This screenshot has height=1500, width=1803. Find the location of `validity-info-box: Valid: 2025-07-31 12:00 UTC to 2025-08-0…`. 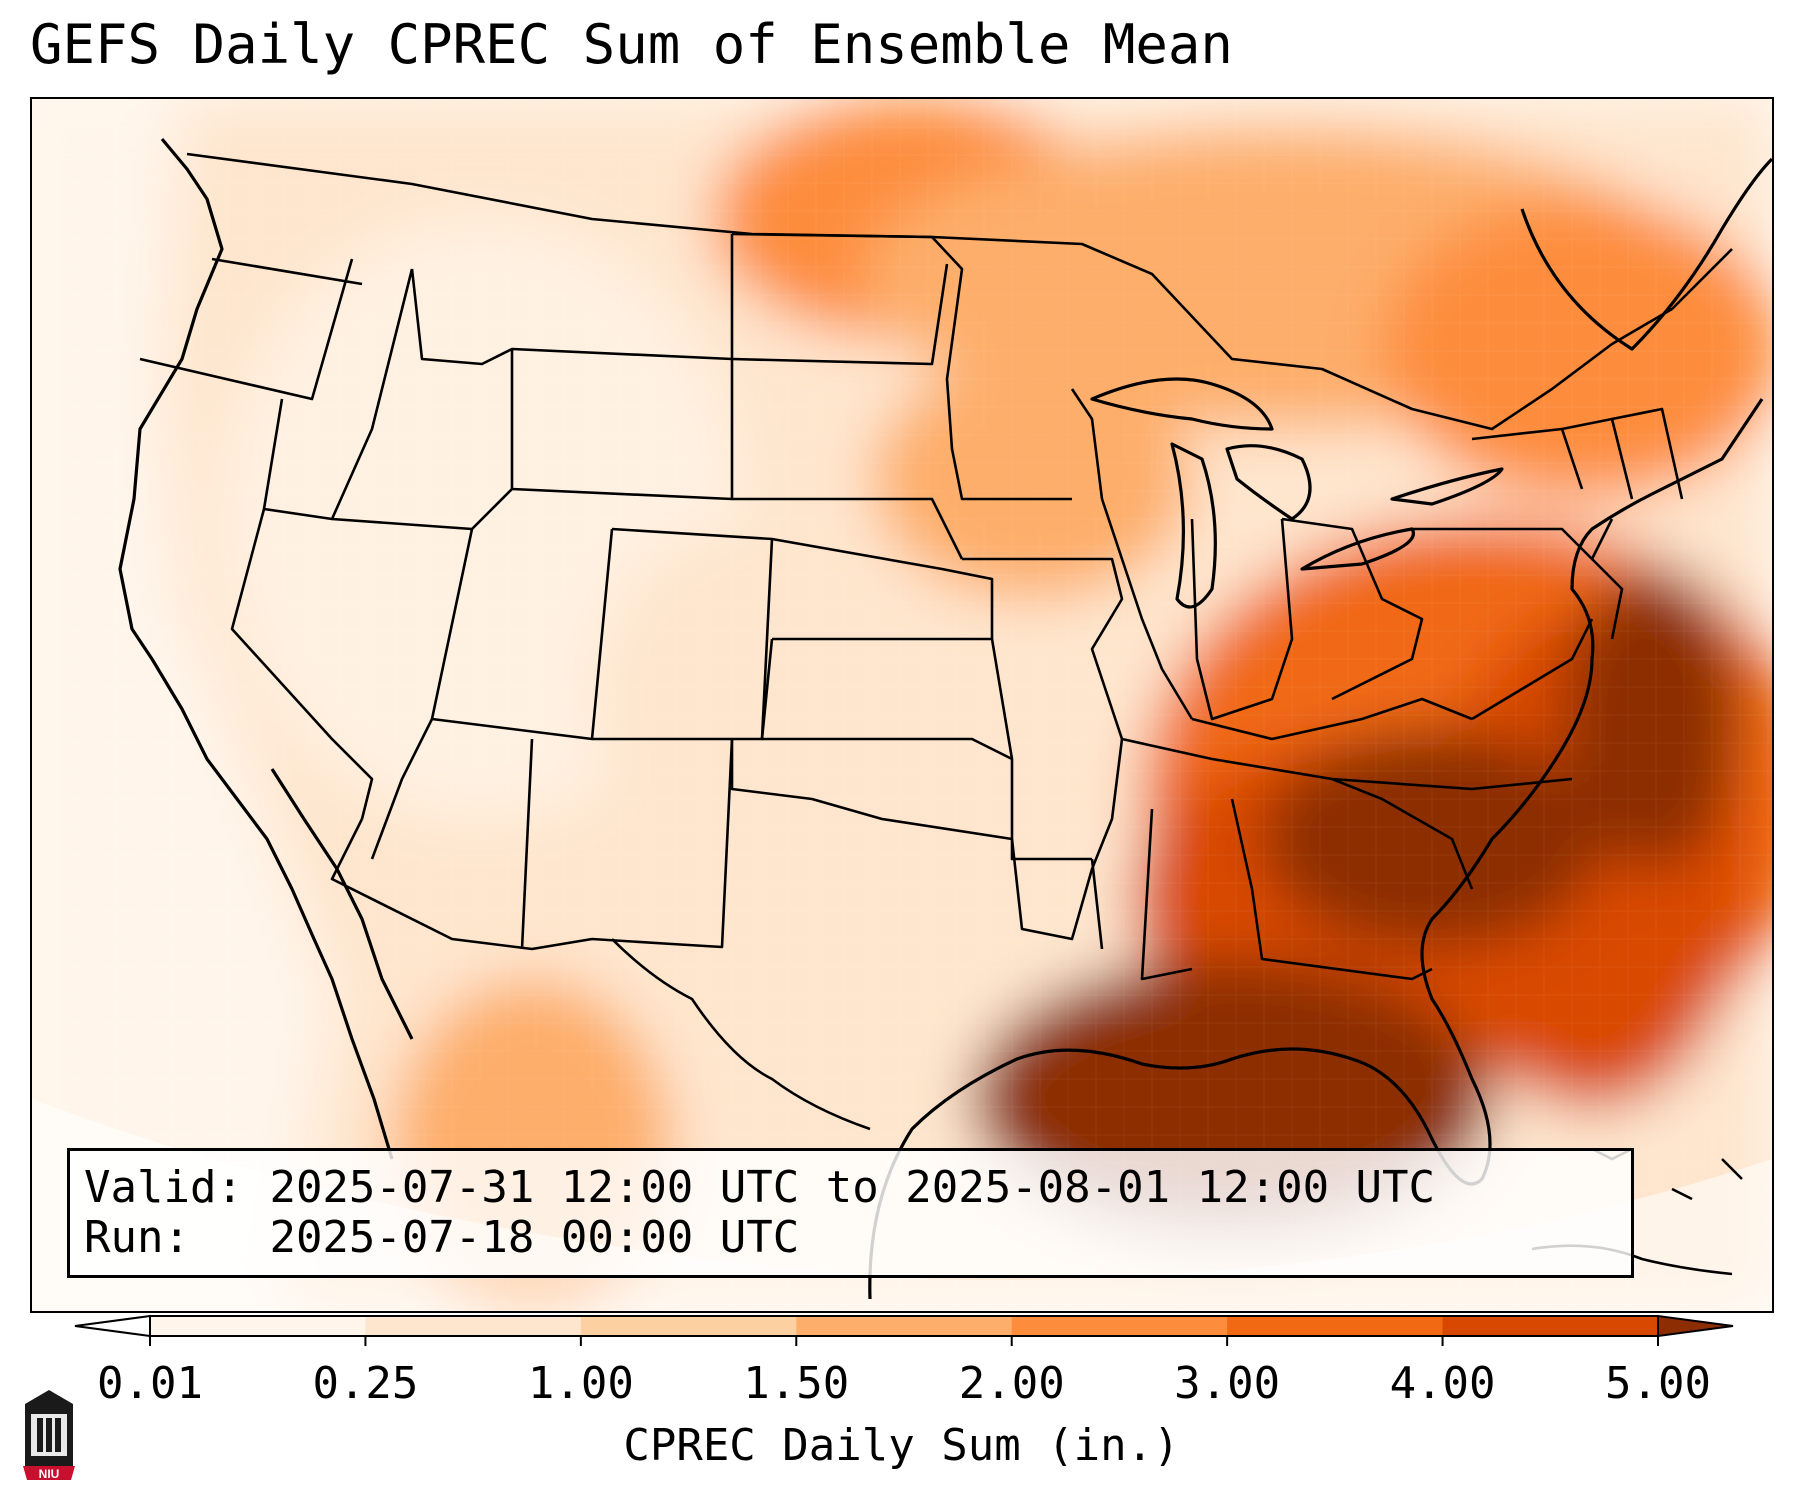

validity-info-box: Valid: 2025-07-31 12:00 UTC to 2025-08-0… is located at coordinates (850, 1213).